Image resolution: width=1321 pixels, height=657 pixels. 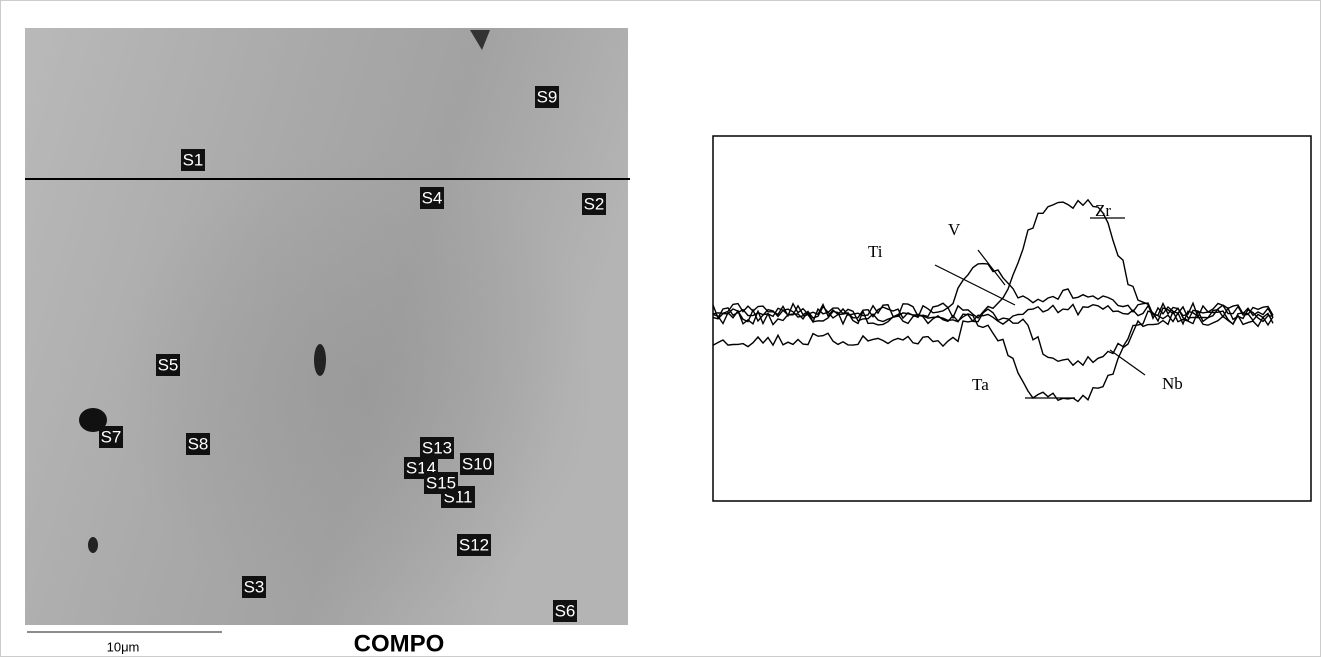 What do you see at coordinates (980, 384) in the screenshot?
I see `element-label: Ta` at bounding box center [980, 384].